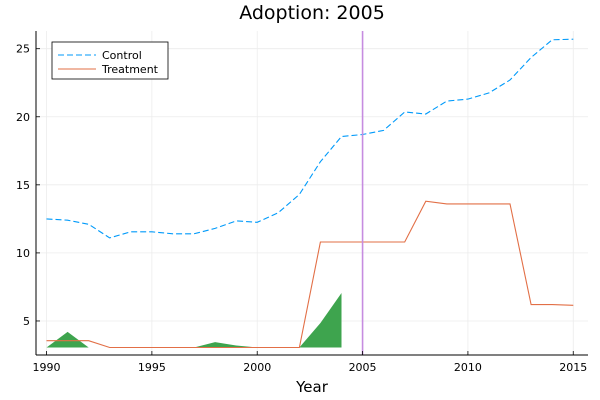  Describe the element at coordinates (26, 321) in the screenshot. I see `y-tick-label-5: 5` at that location.